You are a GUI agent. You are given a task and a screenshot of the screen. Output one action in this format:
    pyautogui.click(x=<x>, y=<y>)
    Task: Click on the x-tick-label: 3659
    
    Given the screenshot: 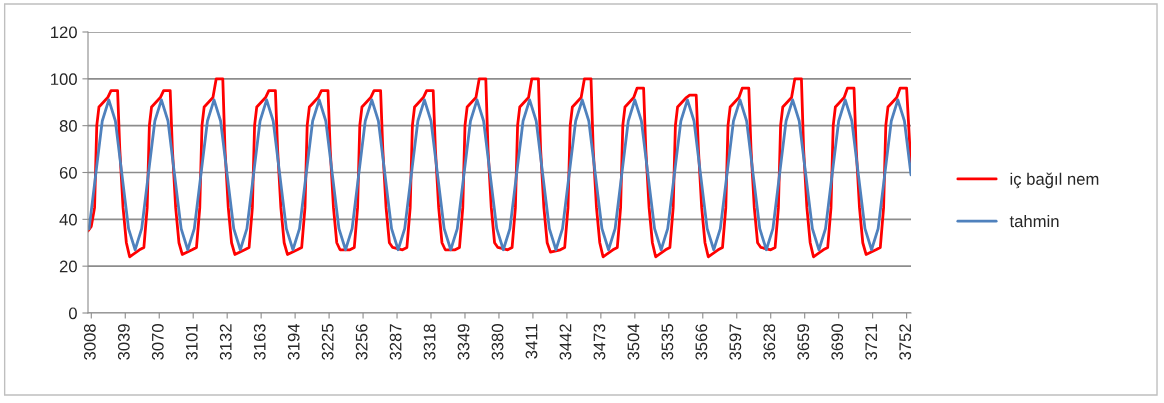 What is the action you would take?
    pyautogui.click(x=803, y=342)
    